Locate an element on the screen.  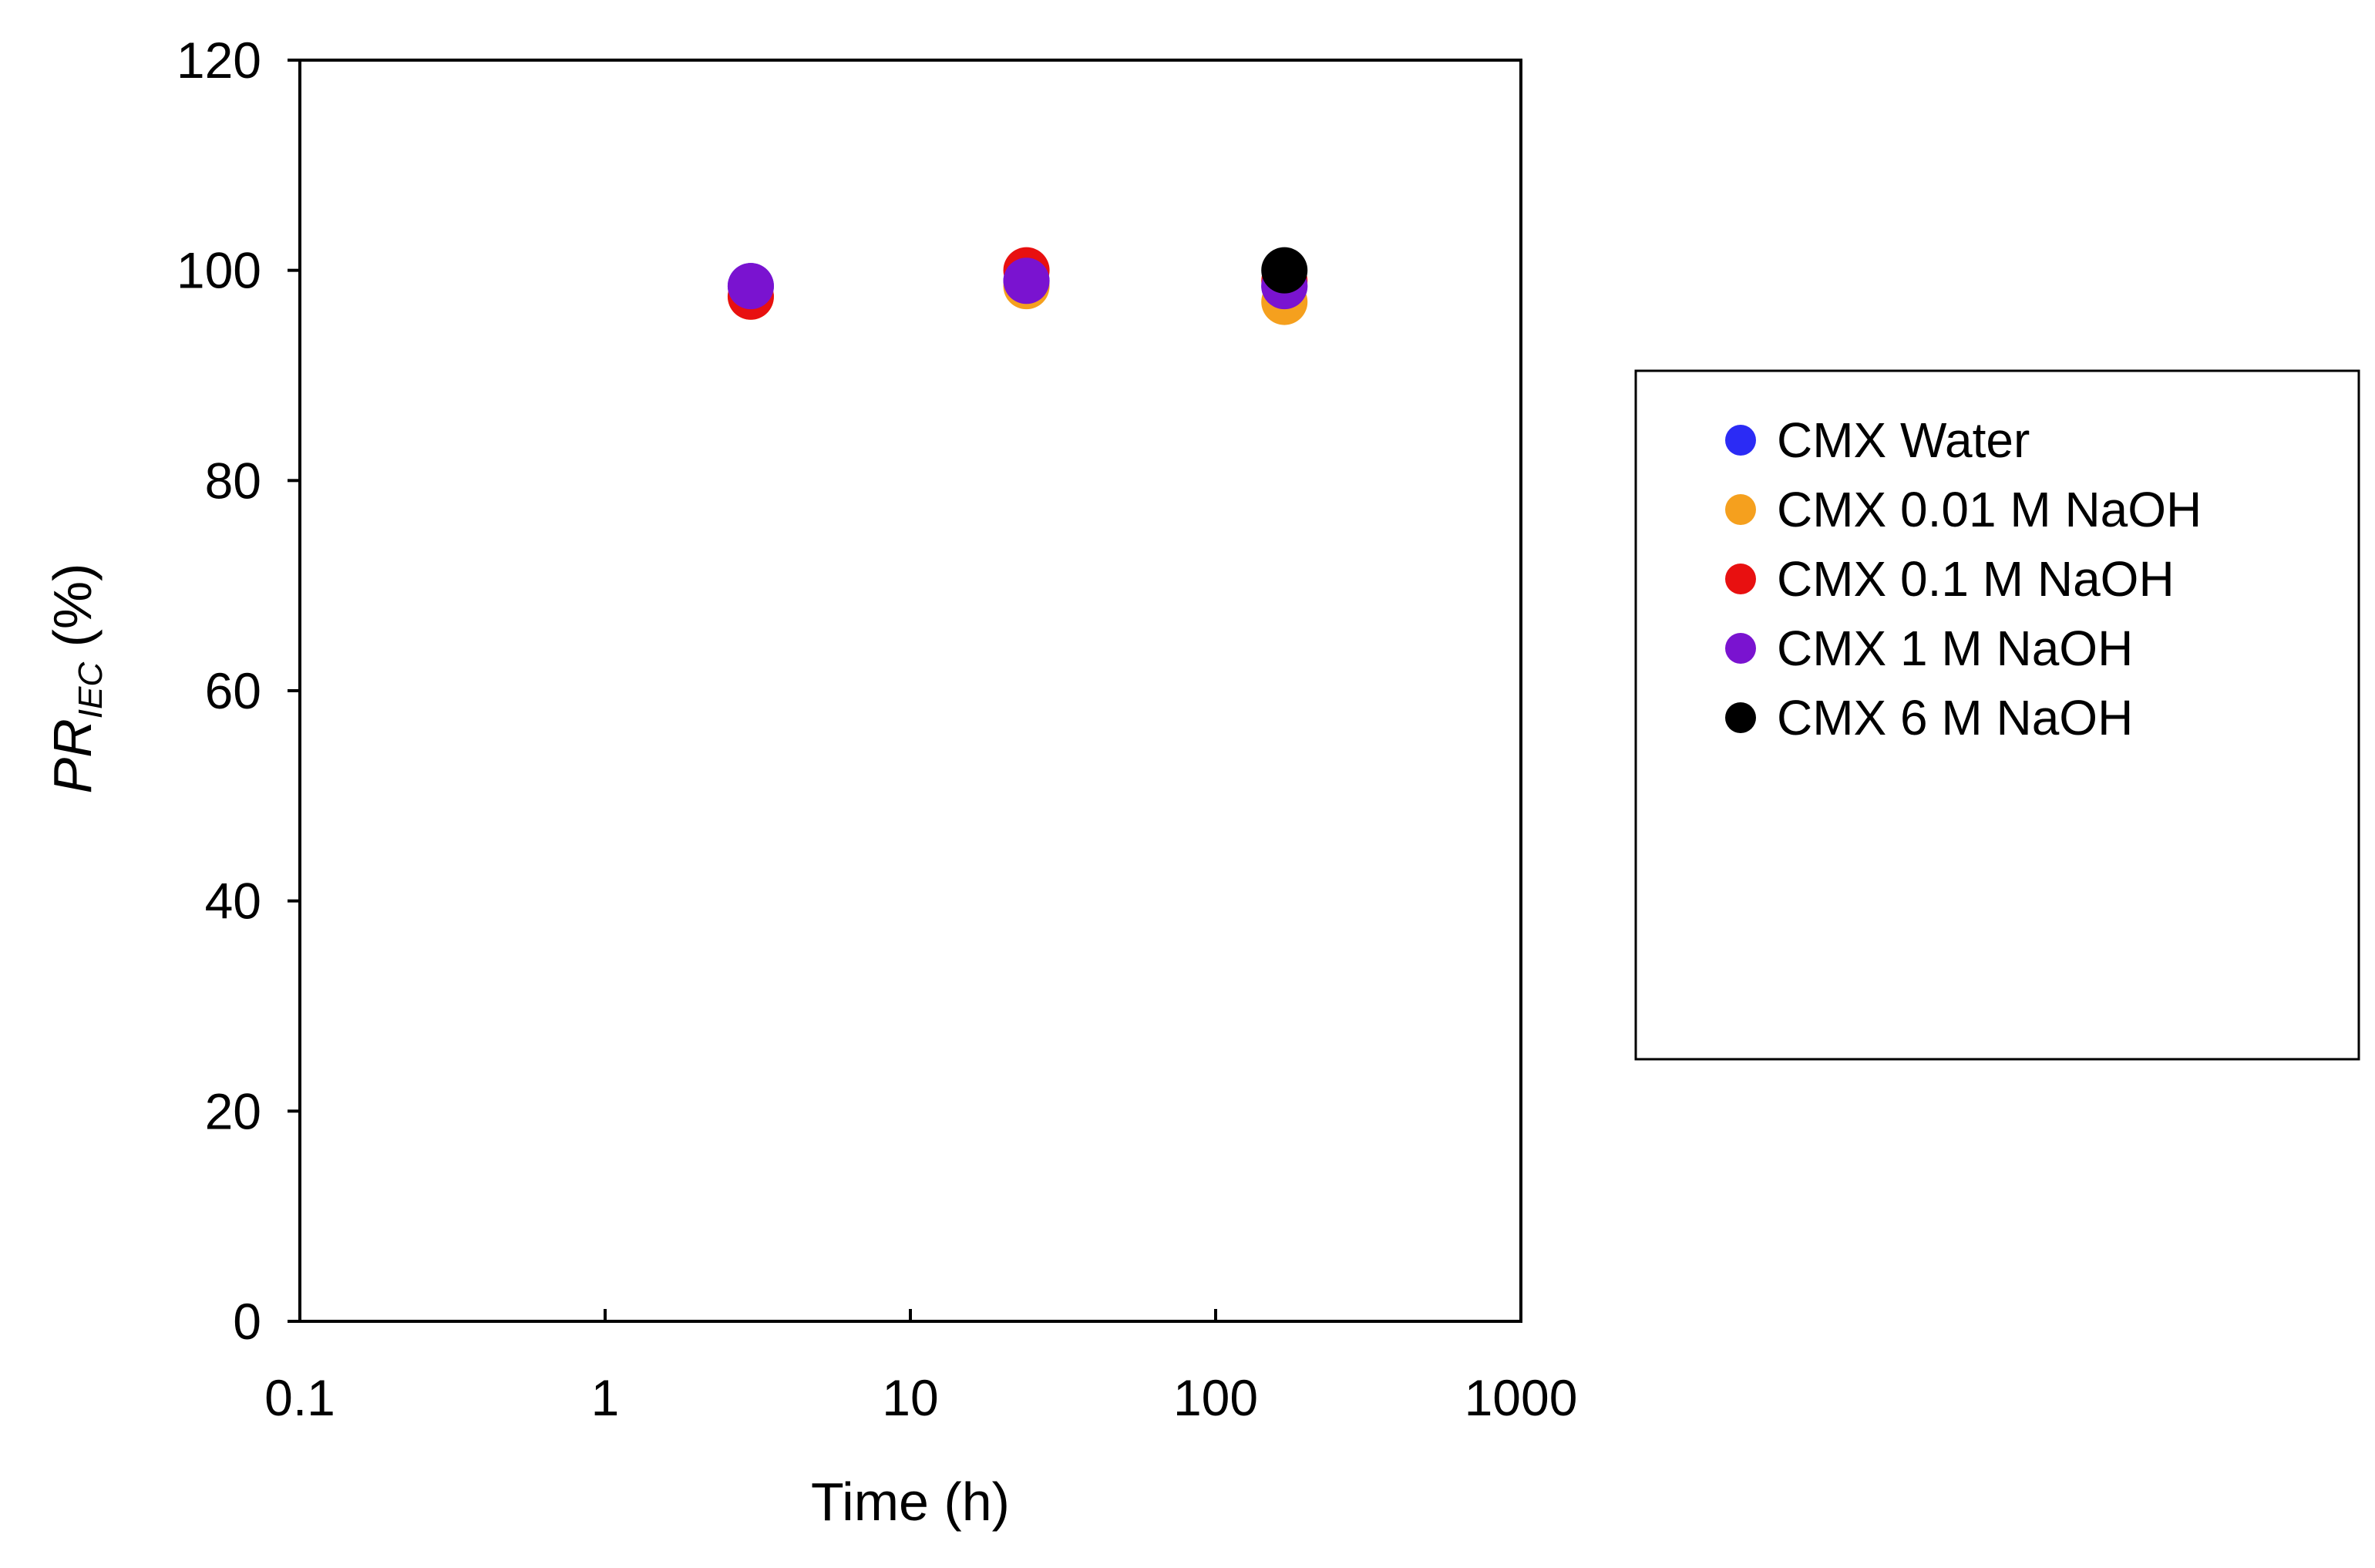
legend-label: CMX 1 M NaOH is located at coordinates (1955, 648).